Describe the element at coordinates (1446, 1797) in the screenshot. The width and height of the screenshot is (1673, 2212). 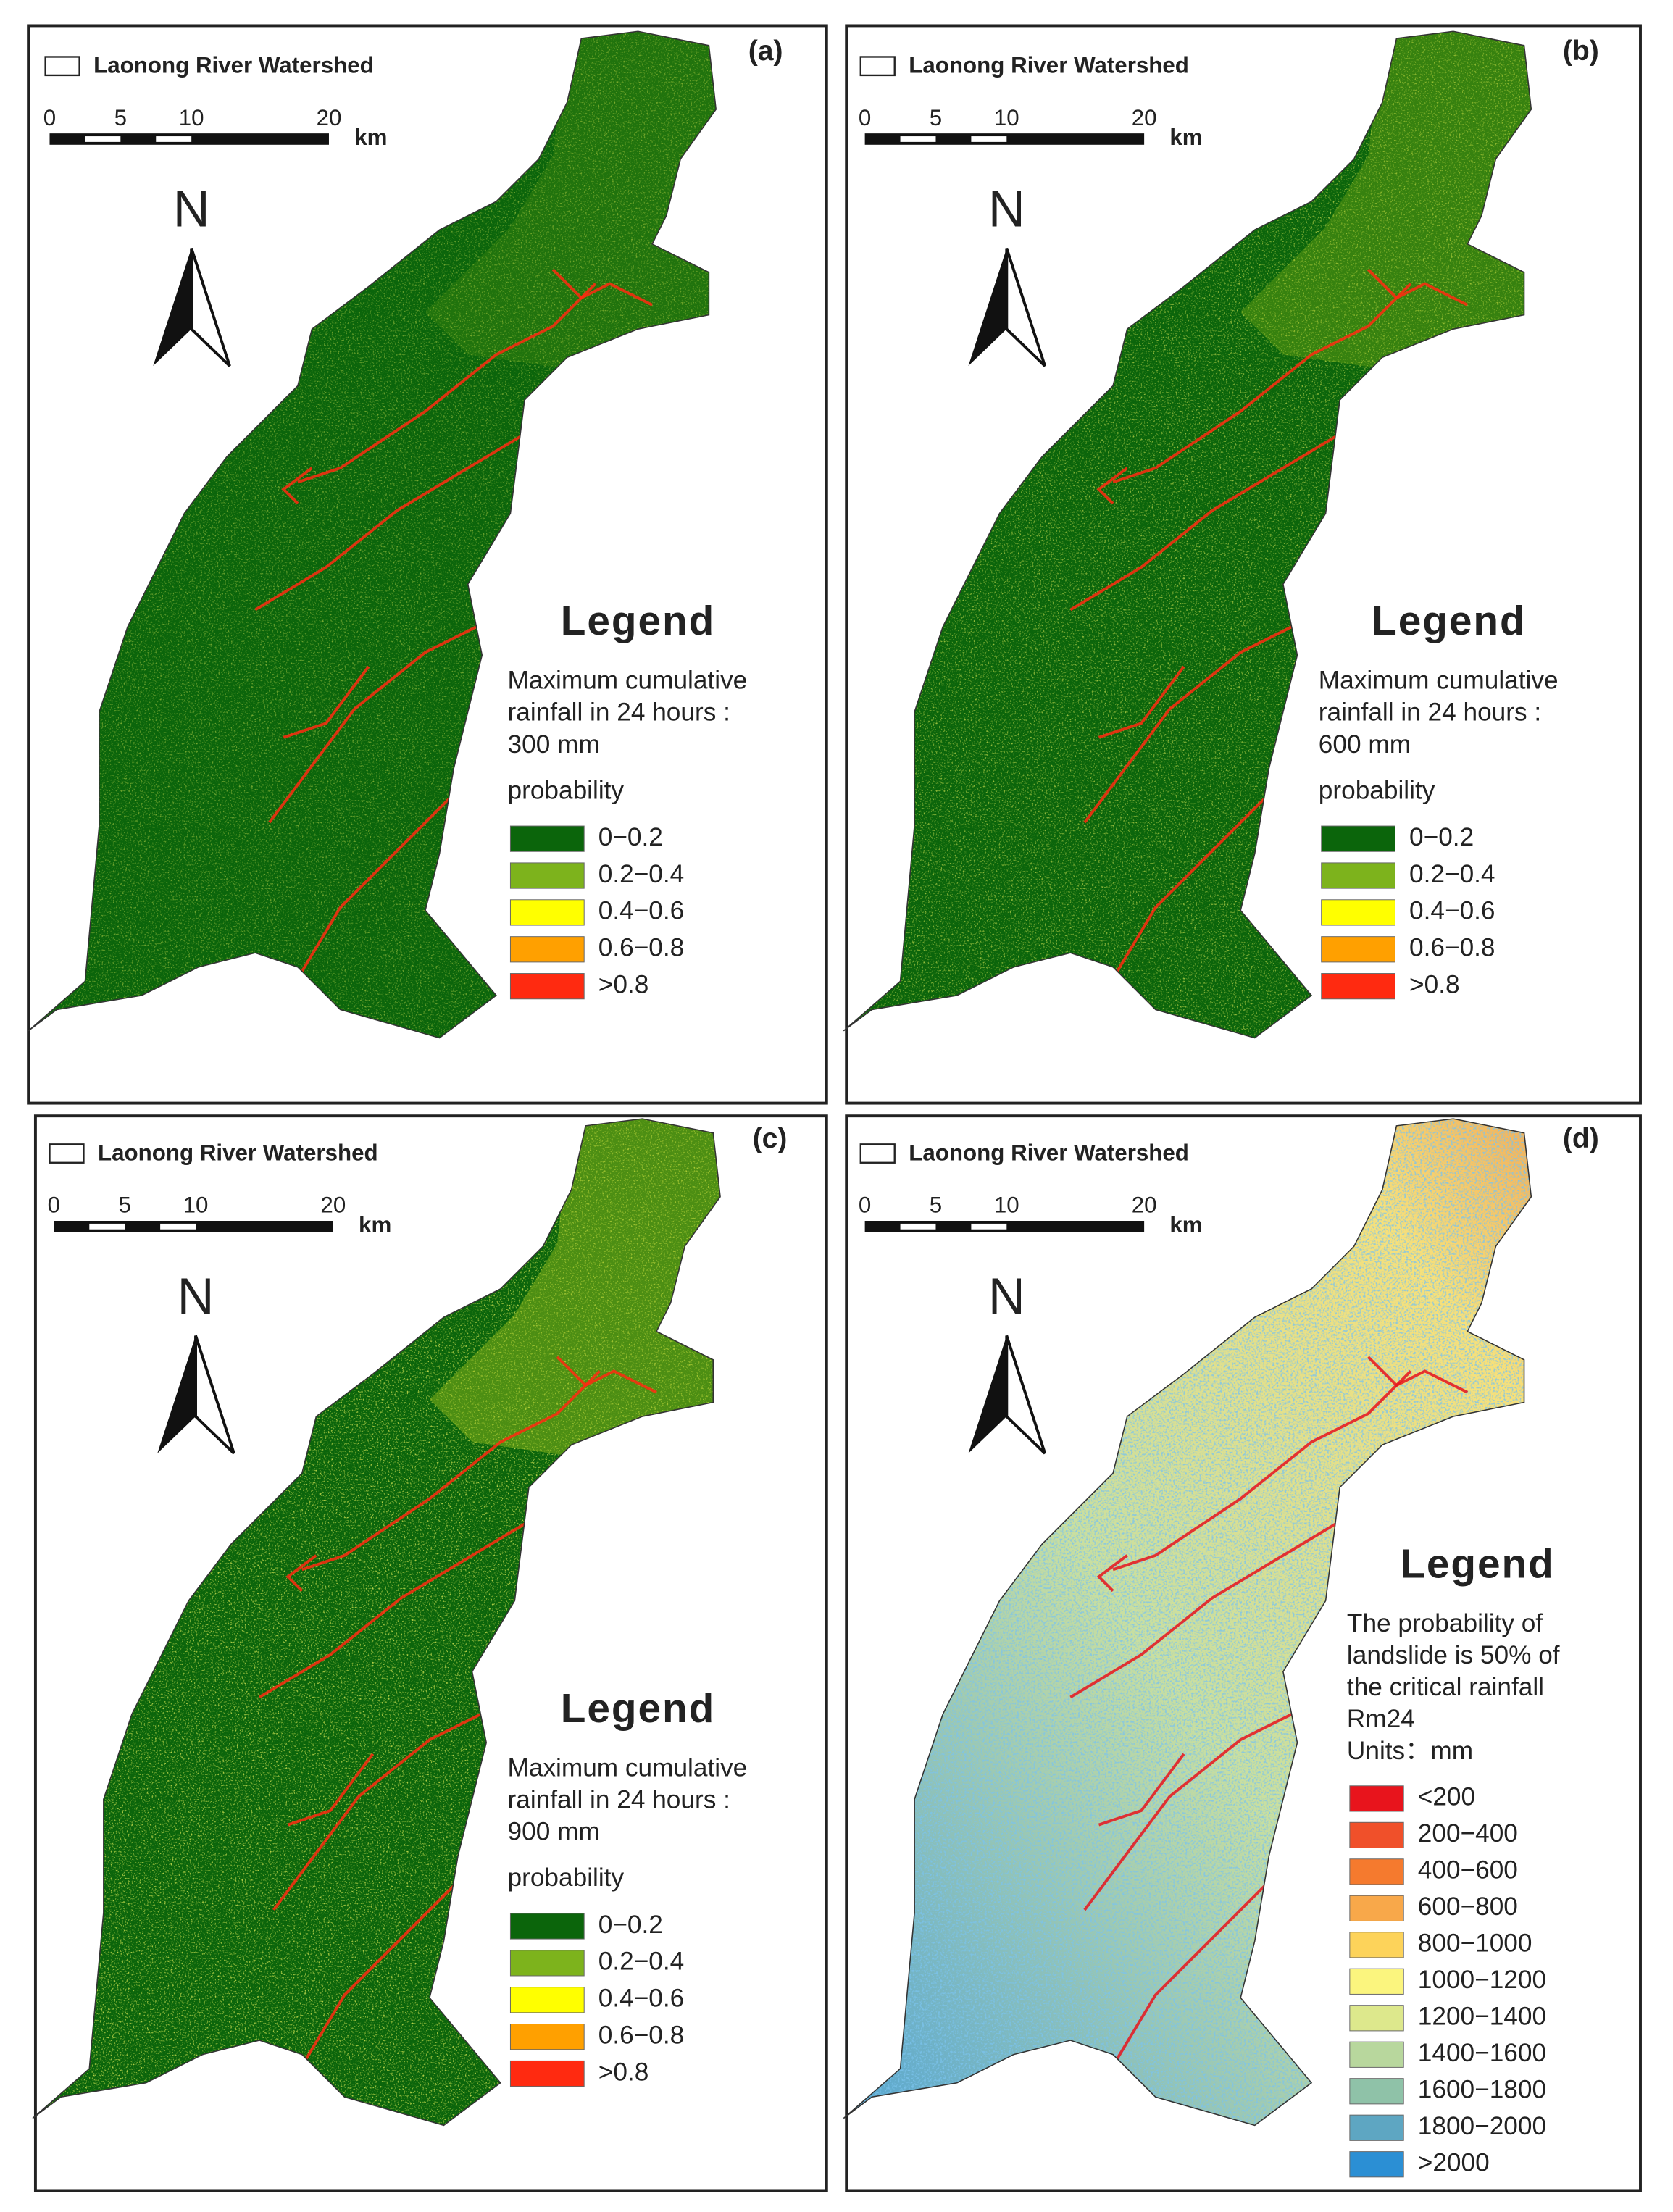
I see `legend-item-label: <200` at that location.